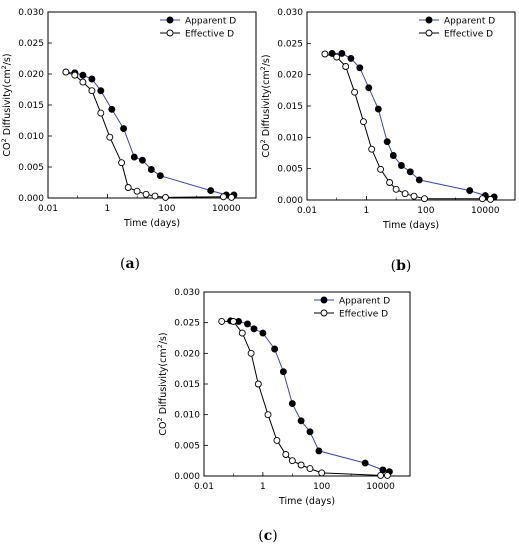 The height and width of the screenshot is (554, 519). I want to click on panel-label-part: c, so click(268, 536).